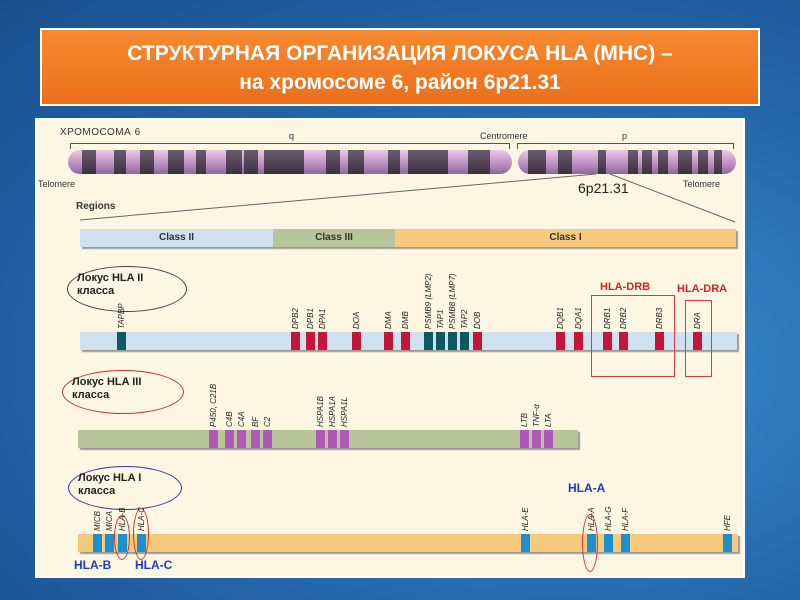 The image size is (800, 600). What do you see at coordinates (524, 419) in the screenshot?
I see `gene-label: LTB` at bounding box center [524, 419].